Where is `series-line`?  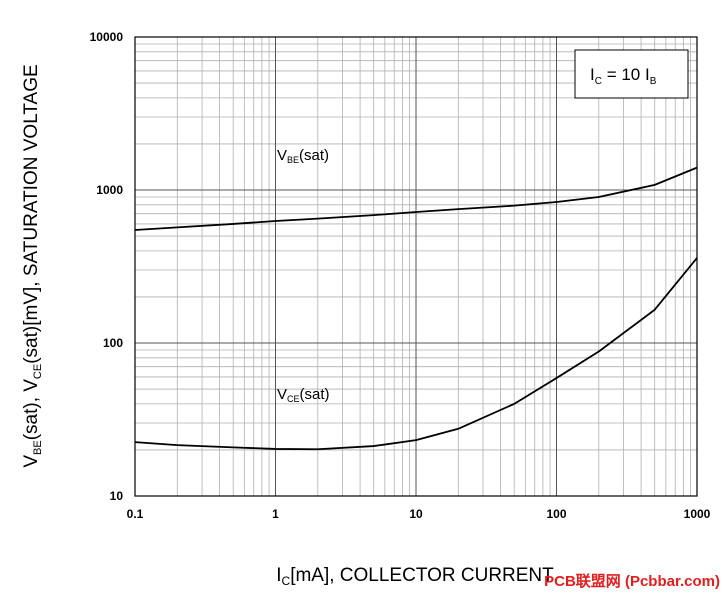 series-line is located at coordinates (416, 198).